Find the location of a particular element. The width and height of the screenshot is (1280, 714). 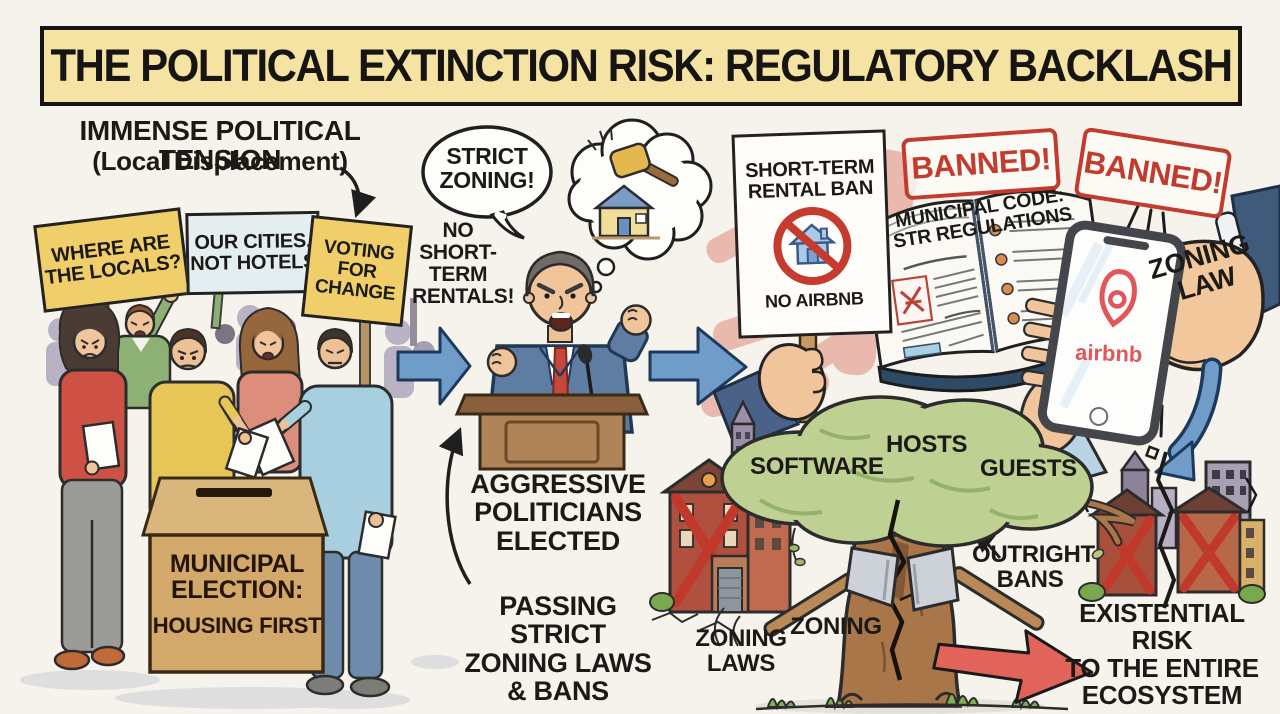

phone-home-button is located at coordinates (1098, 416).